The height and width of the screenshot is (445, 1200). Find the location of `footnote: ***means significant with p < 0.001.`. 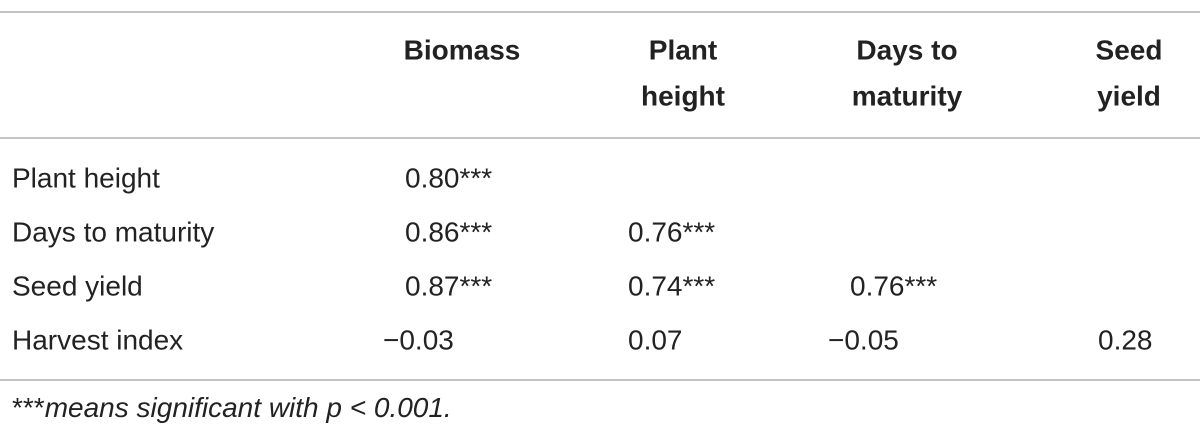

footnote: ***means significant with p < 0.001. is located at coordinates (232, 407).